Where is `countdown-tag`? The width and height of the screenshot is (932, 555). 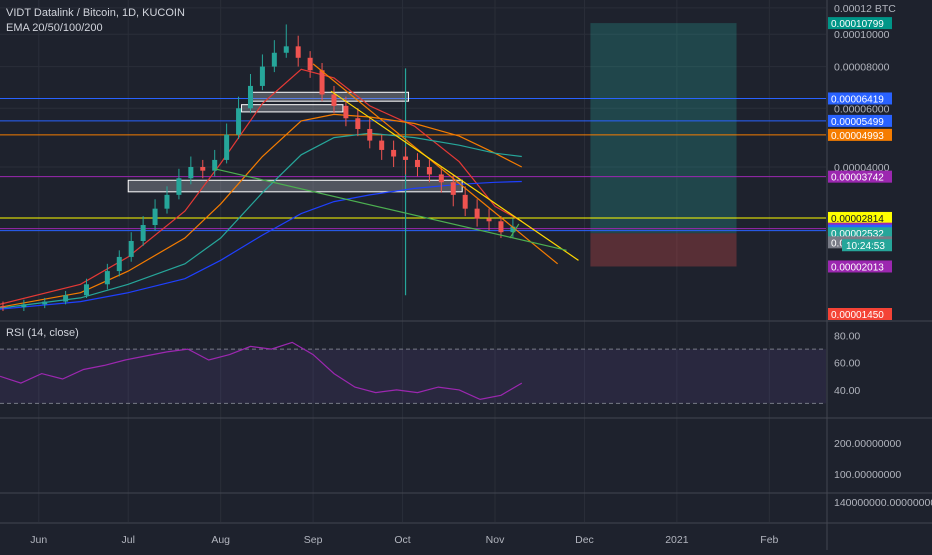
countdown-tag is located at coordinates (867, 245).